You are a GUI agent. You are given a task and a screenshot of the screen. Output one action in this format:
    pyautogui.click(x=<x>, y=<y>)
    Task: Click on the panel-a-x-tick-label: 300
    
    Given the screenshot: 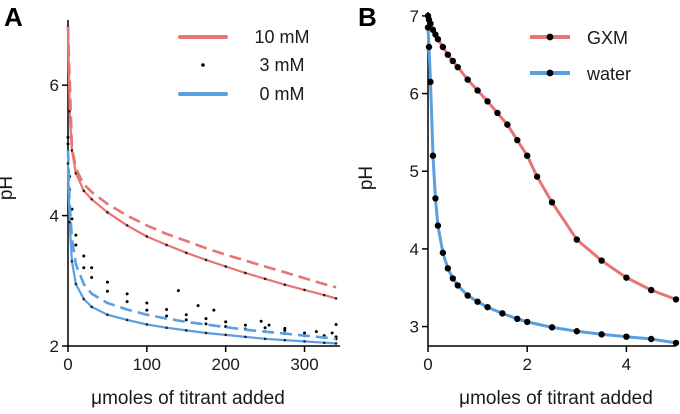 What is the action you would take?
    pyautogui.click(x=304, y=364)
    